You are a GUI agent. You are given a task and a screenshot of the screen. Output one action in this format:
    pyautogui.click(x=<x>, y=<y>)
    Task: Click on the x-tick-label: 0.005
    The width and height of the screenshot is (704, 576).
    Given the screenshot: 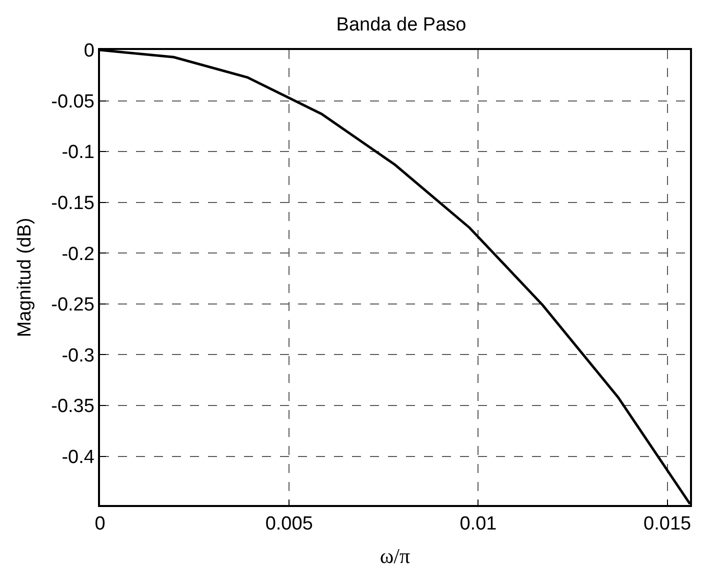 What is the action you would take?
    pyautogui.click(x=289, y=524)
    